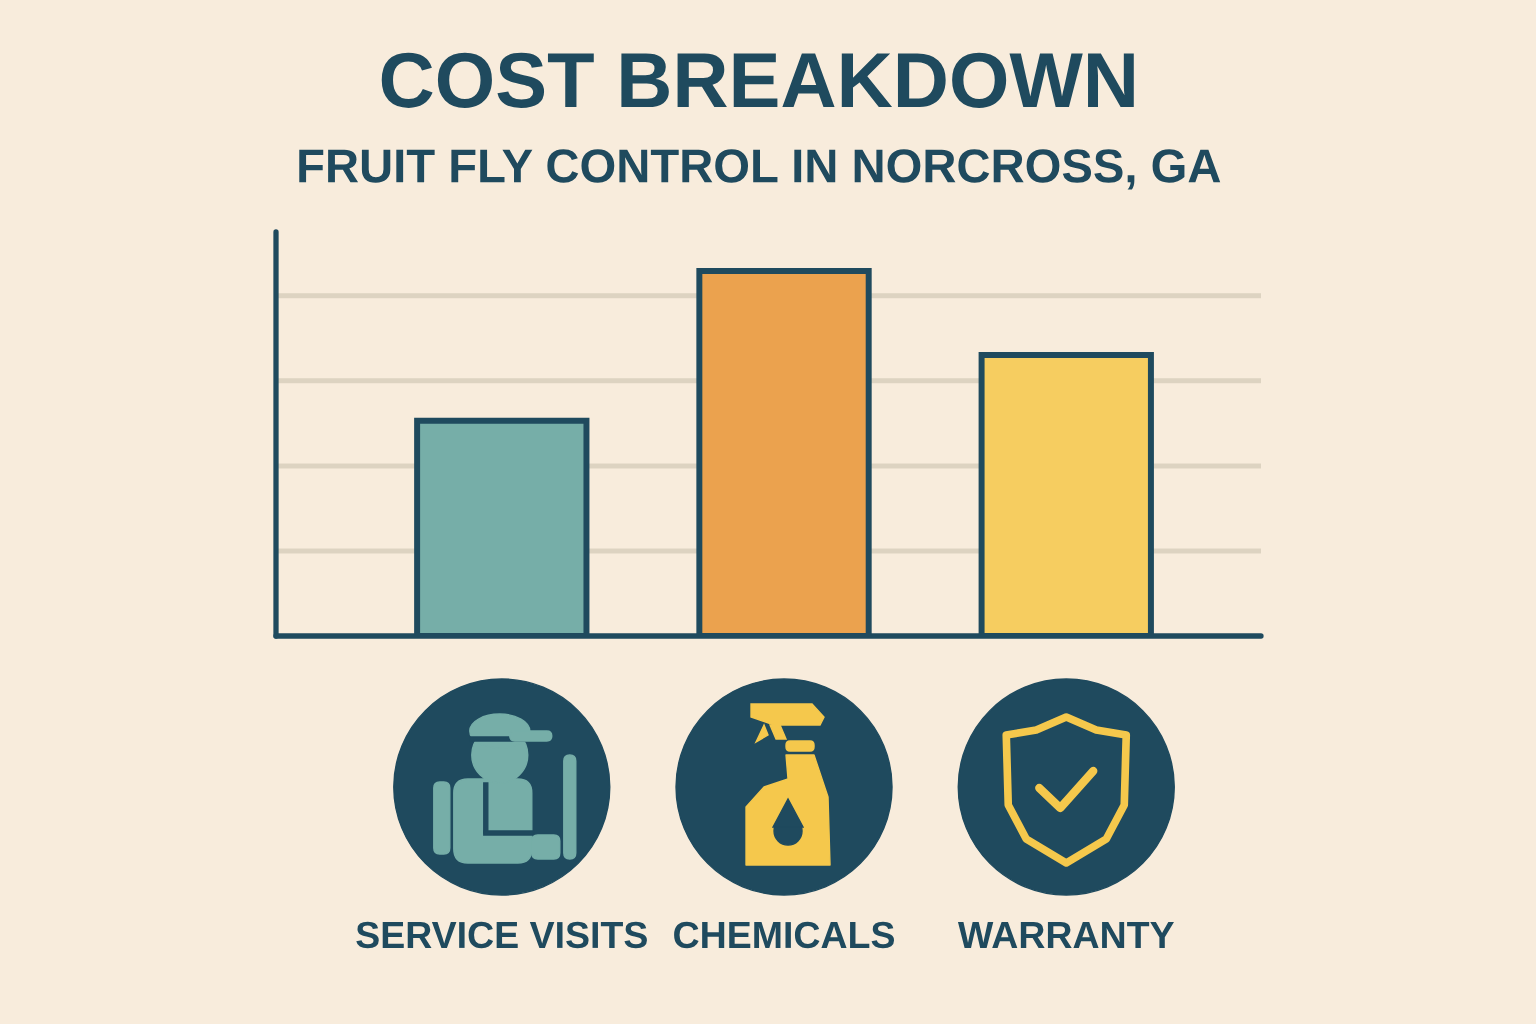  I want to click on chart-subtitle: FRUIT FLY CONTROL IN NORCROSS, GA, so click(760, 169).